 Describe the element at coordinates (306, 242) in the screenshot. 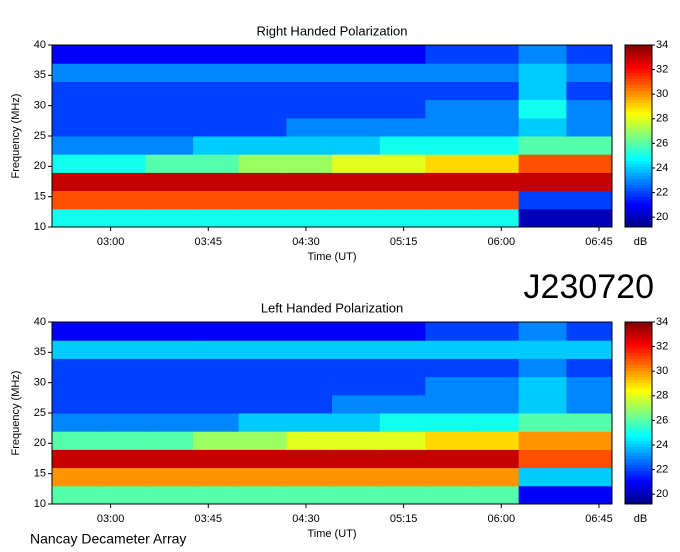

I see `x-tick-label: 04:30` at that location.